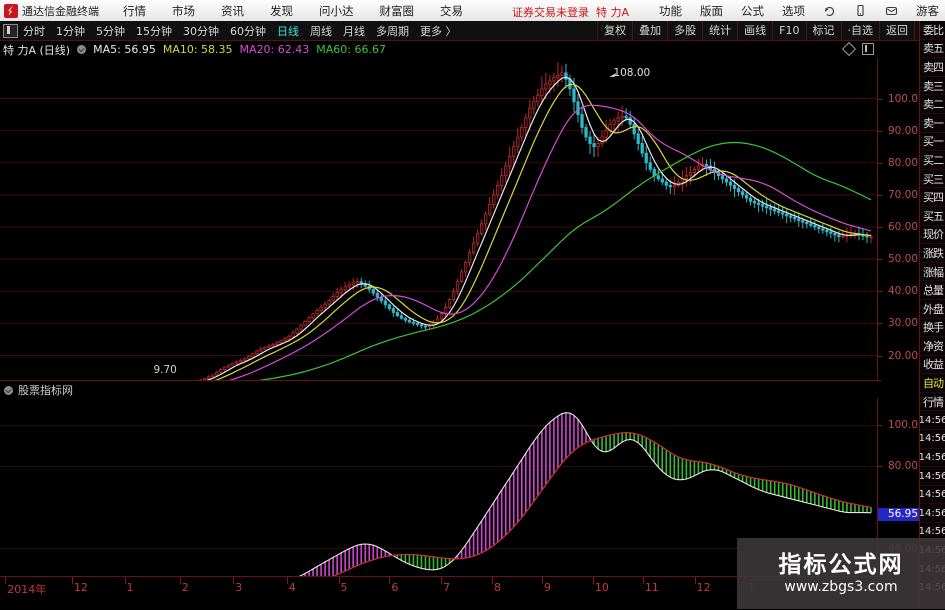 The width and height of the screenshot is (945, 610). What do you see at coordinates (793, 11) in the screenshot?
I see `menu-options: 选项` at bounding box center [793, 11].